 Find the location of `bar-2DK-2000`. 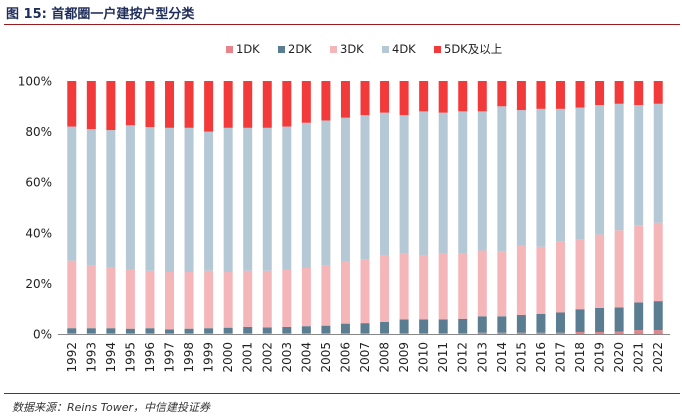

bar-2DK-2000 is located at coordinates (228, 330).